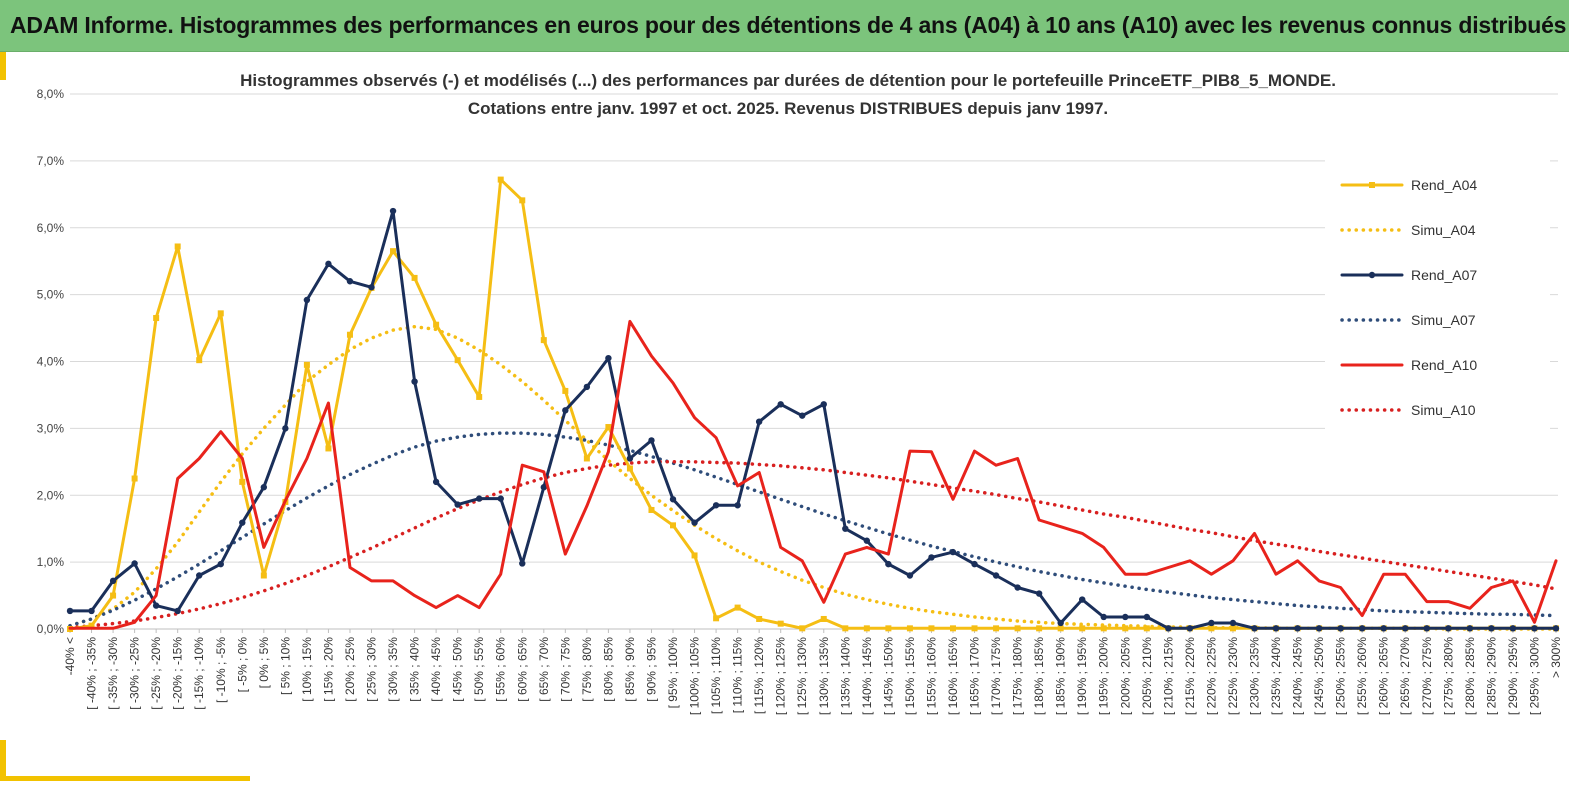 The height and width of the screenshot is (789, 1569). I want to click on x-tick-label: [ 265% ; 270%, so click(1405, 676).